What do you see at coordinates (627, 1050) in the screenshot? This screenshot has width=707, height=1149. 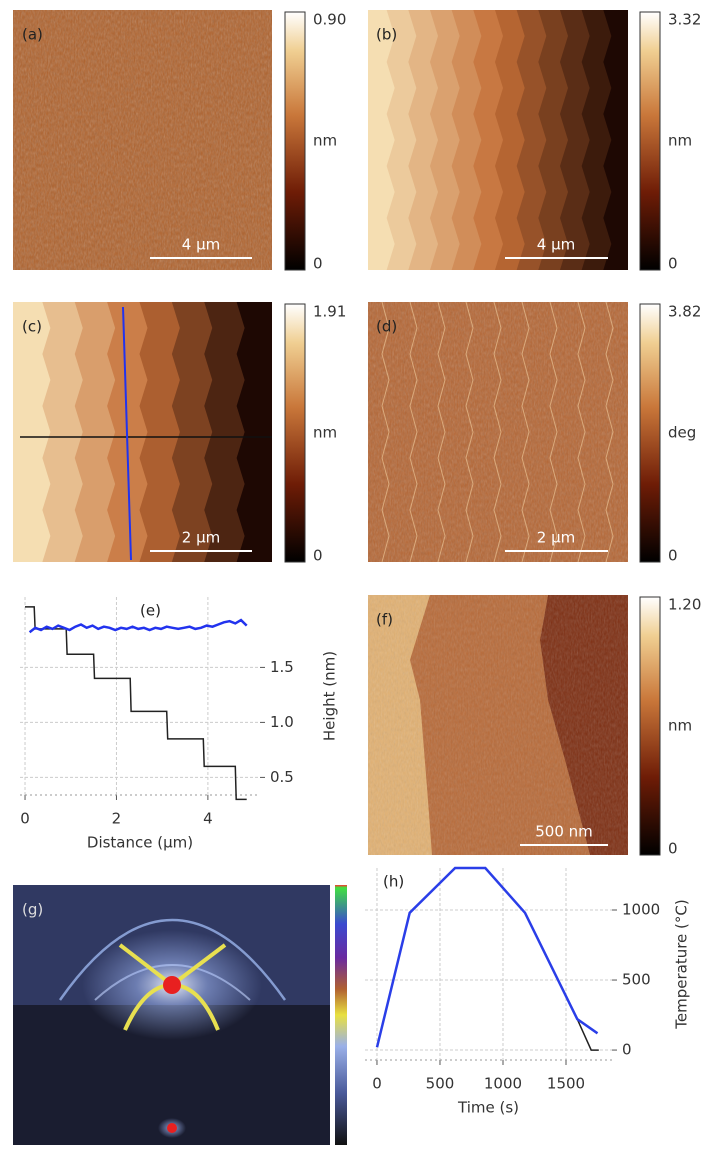 I see `y-tick-label: 0` at bounding box center [627, 1050].